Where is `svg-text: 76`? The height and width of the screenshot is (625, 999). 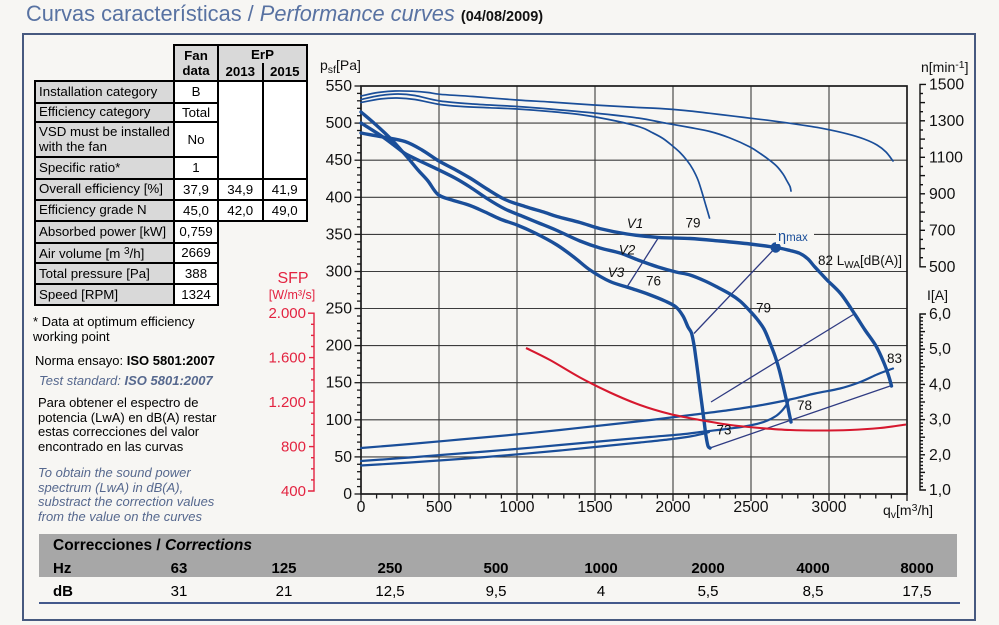
svg-text: 76 is located at coordinates (653, 281).